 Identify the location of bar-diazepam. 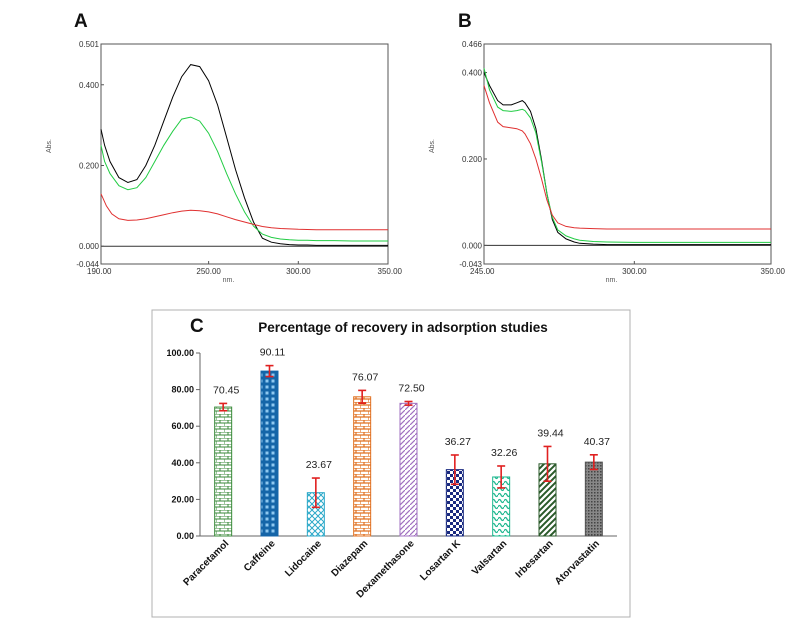
(362, 466).